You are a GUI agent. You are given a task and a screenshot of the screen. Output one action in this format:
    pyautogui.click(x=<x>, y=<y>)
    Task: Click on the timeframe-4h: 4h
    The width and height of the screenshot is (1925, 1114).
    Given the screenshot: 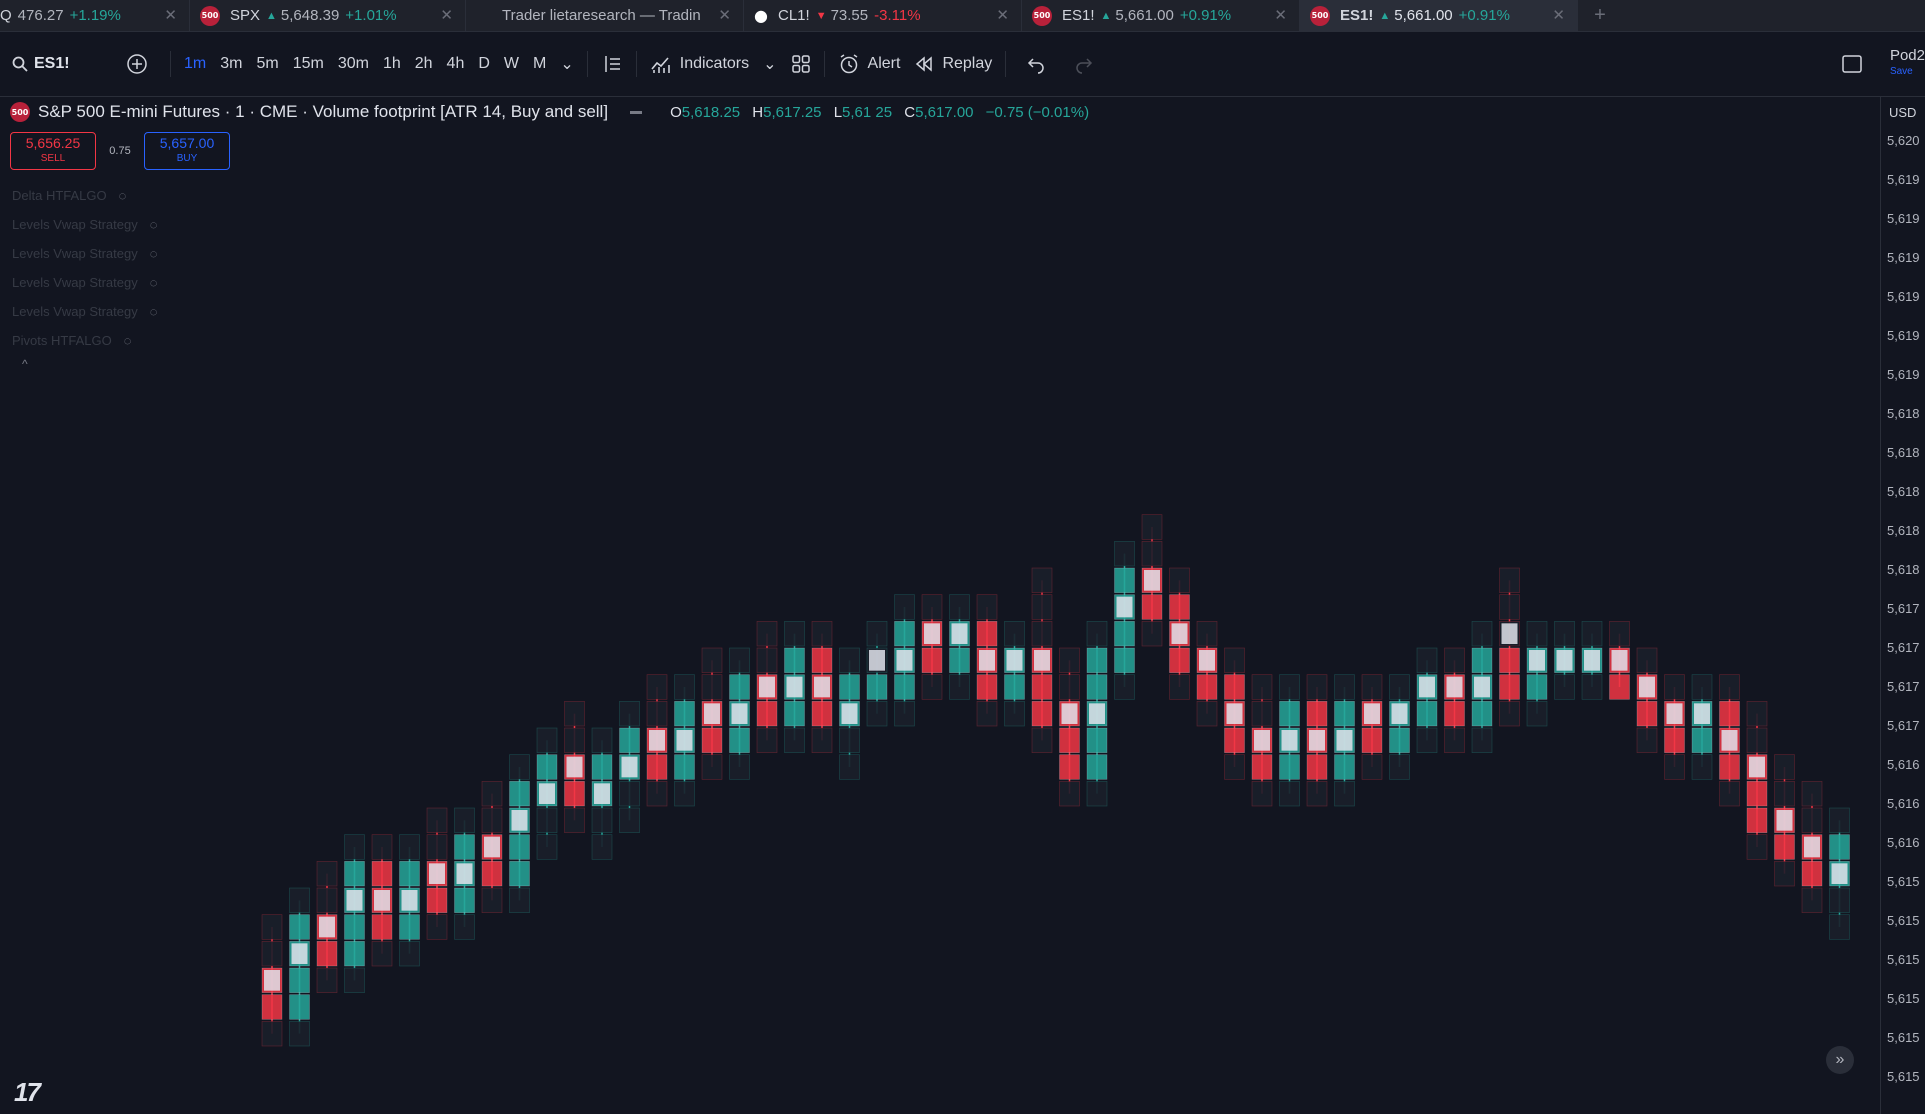 What is the action you would take?
    pyautogui.click(x=455, y=63)
    